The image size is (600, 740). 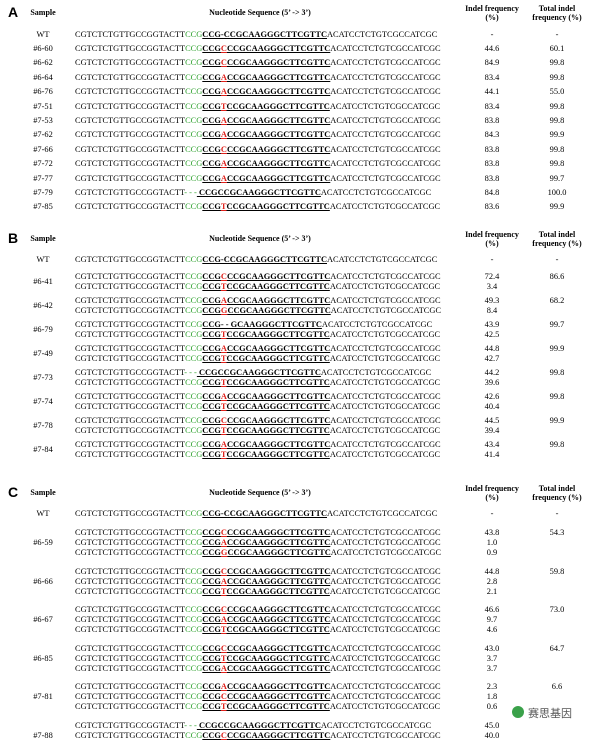 What do you see at coordinates (492, 696) in the screenshot?
I see `indel-frequency: 1.8` at bounding box center [492, 696].